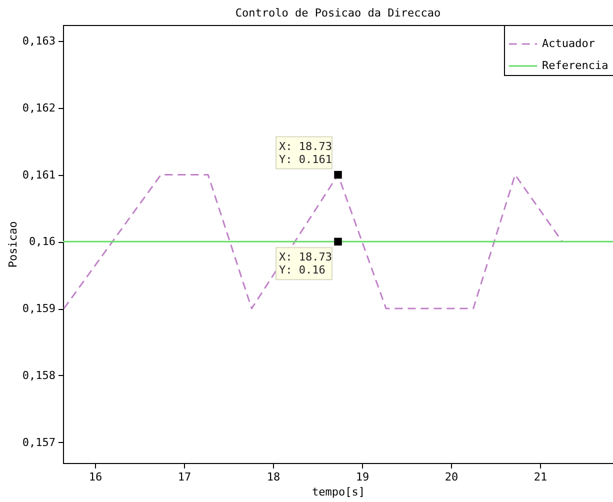 This screenshot has width=613, height=502. I want to click on x-tick-label: 16, so click(95, 477).